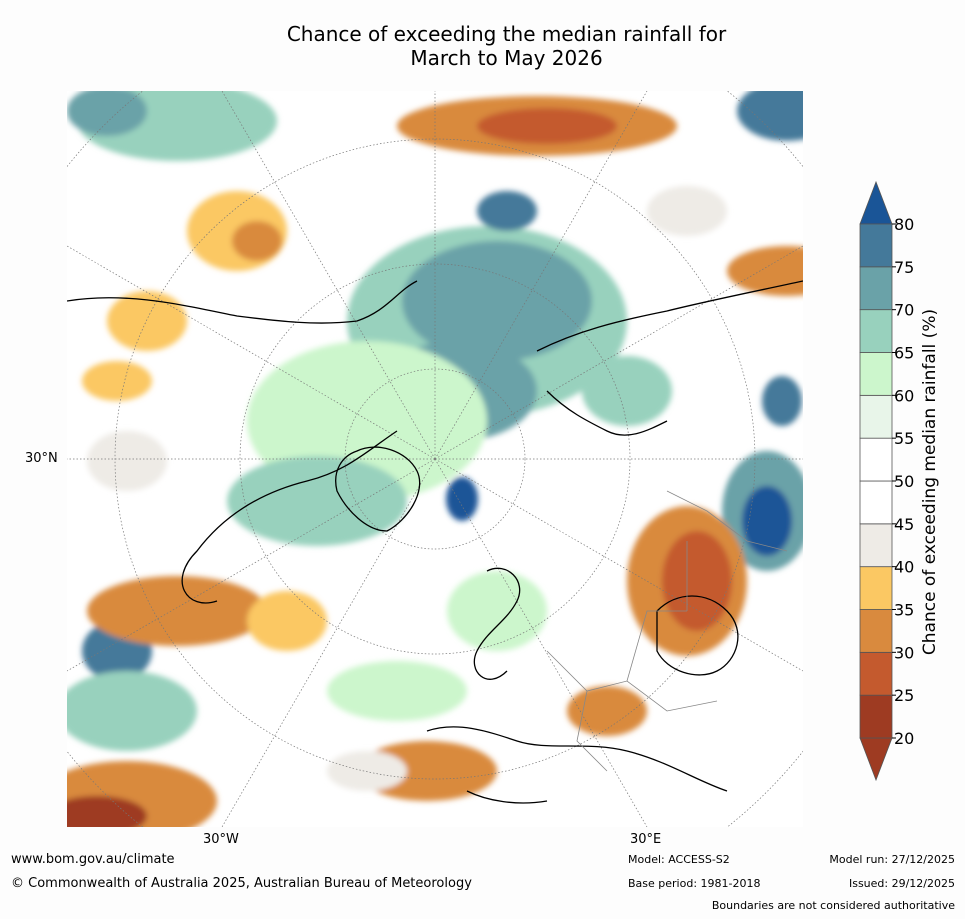  I want to click on wet-spot-north, so click(507, 211).